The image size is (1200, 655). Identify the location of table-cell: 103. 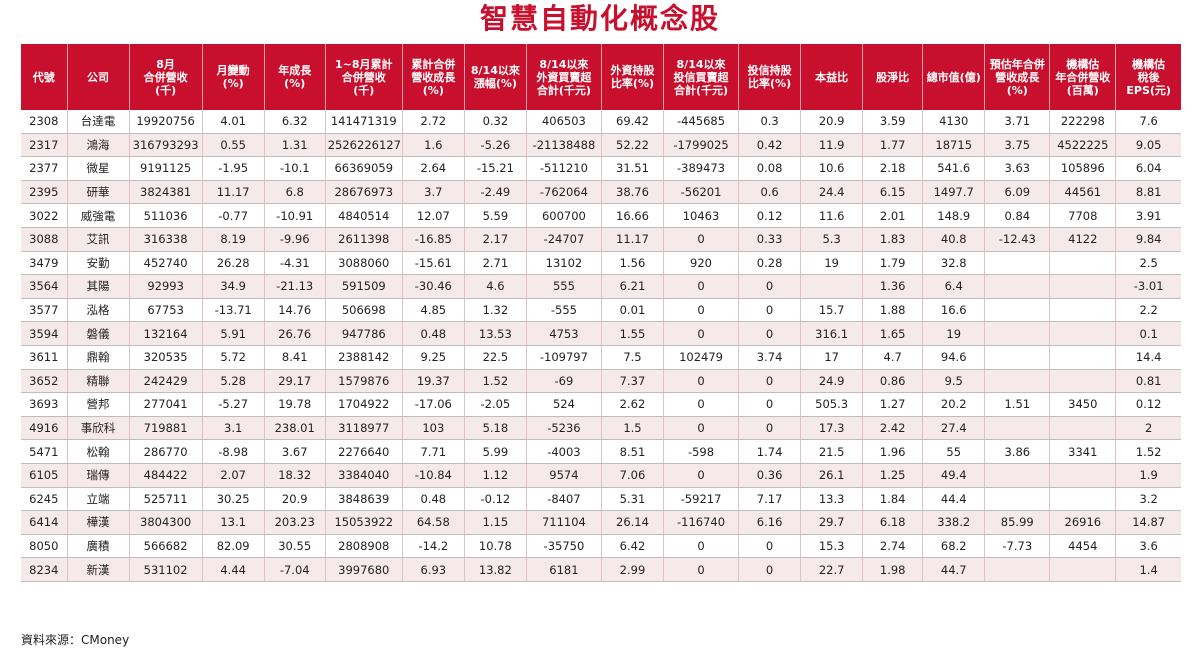
(433, 428).